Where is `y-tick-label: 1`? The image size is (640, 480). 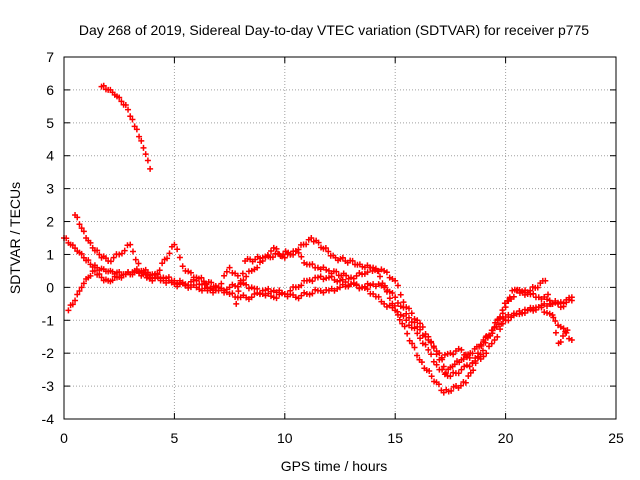
y-tick-label: 1 is located at coordinates (50, 254).